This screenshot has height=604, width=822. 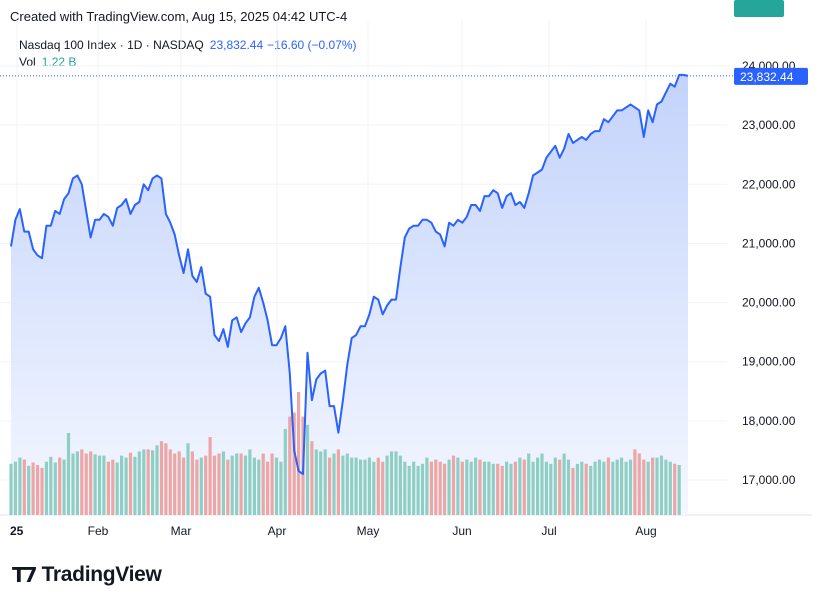 What do you see at coordinates (769, 421) in the screenshot?
I see `y-tick-label: 18,000.00` at bounding box center [769, 421].